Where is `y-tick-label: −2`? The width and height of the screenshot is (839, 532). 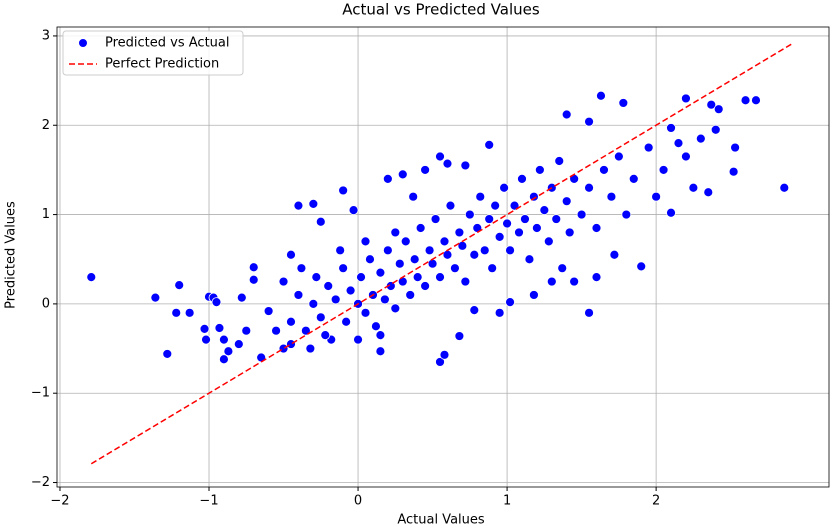
y-tick-label: −2 is located at coordinates (40, 482).